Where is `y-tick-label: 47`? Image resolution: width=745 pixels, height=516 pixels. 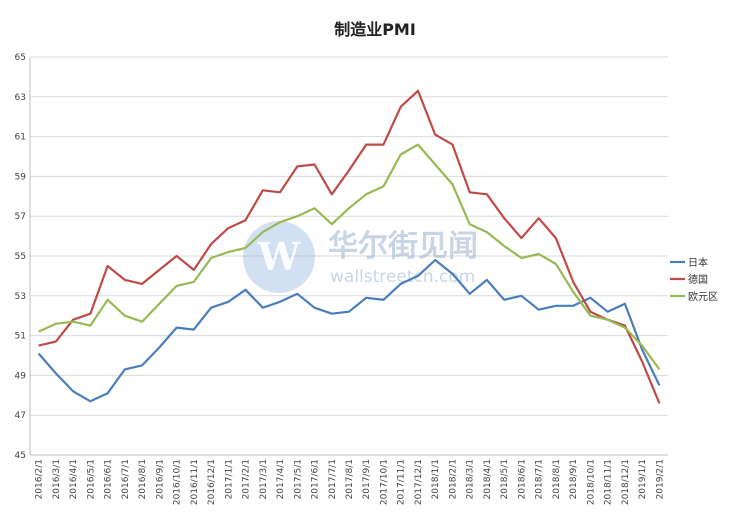 y-tick-label: 47 is located at coordinates (20, 416).